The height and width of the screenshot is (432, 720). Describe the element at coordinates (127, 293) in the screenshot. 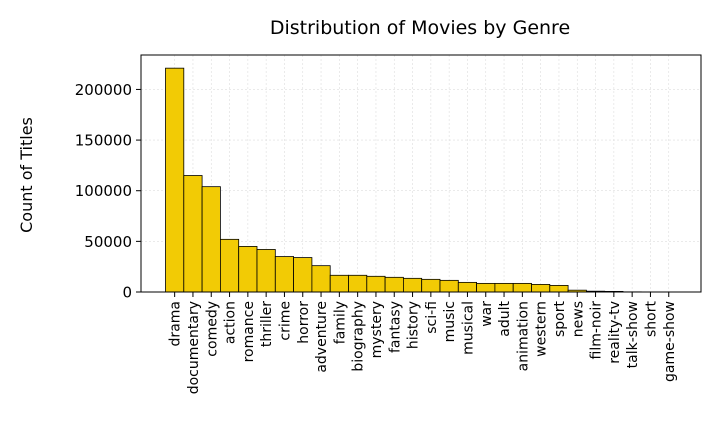

I see `y-tick-label: 0` at that location.